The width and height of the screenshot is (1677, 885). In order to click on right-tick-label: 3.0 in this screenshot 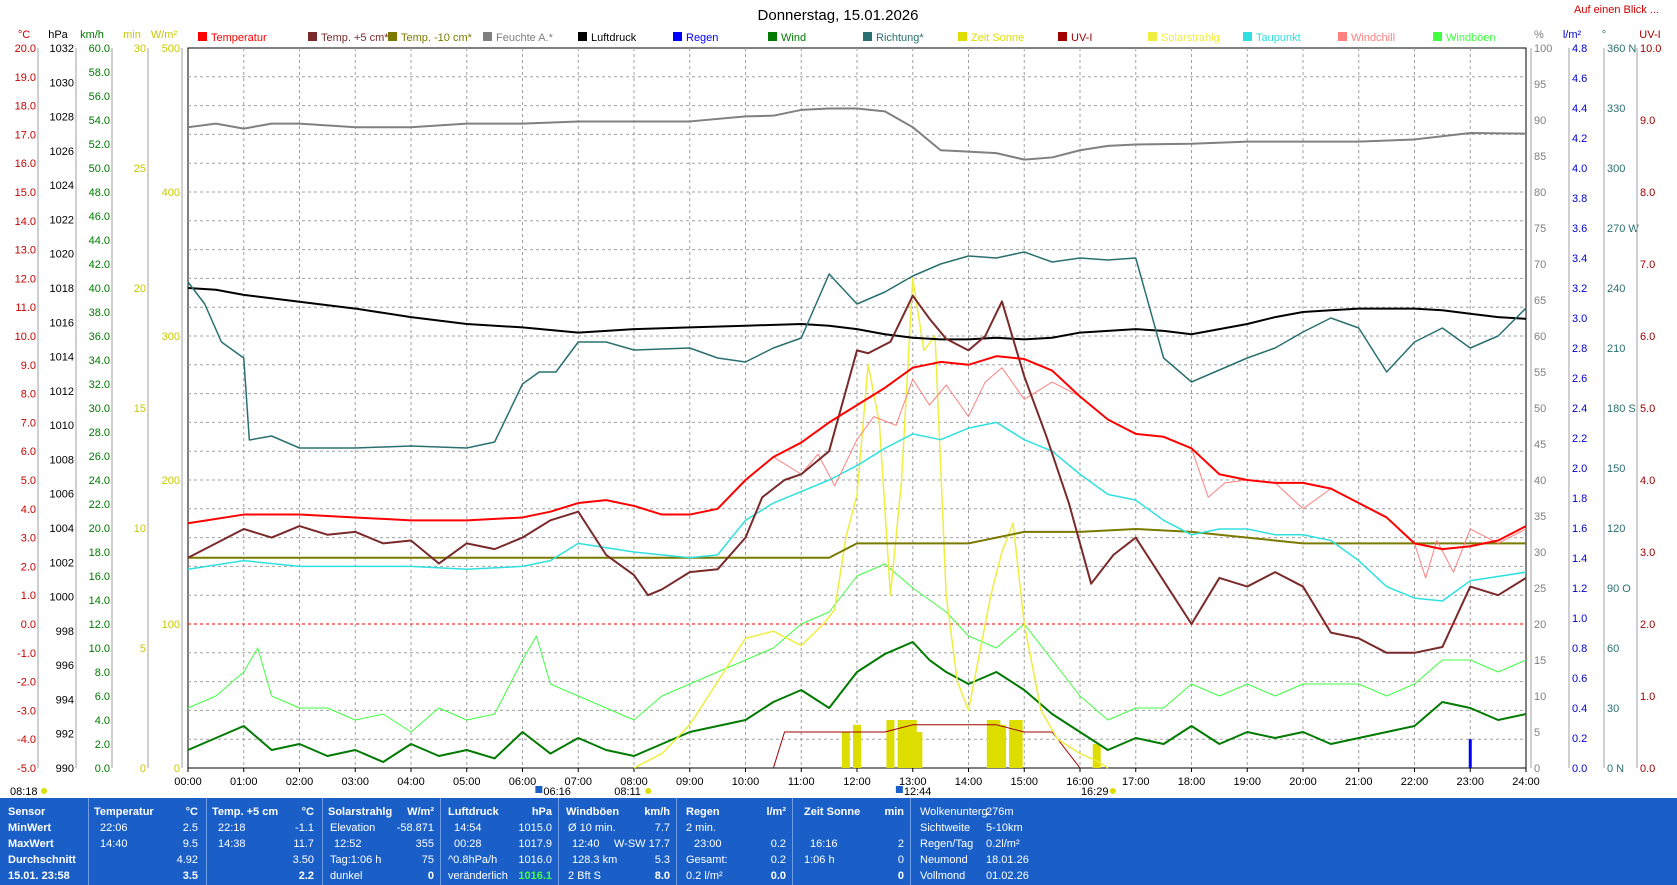, I will do `click(1579, 319)`.